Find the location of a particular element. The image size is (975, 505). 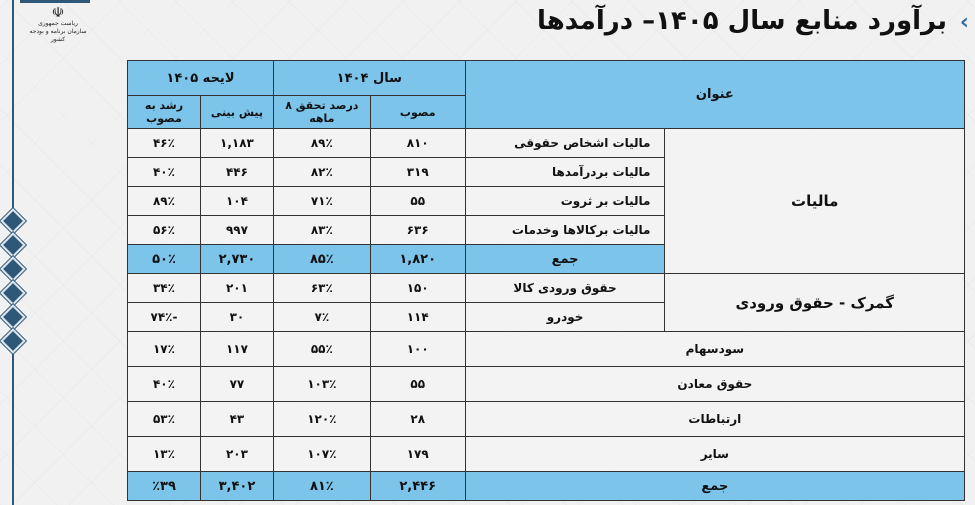

cell-realization: ۶۳٪ is located at coordinates (321, 288).